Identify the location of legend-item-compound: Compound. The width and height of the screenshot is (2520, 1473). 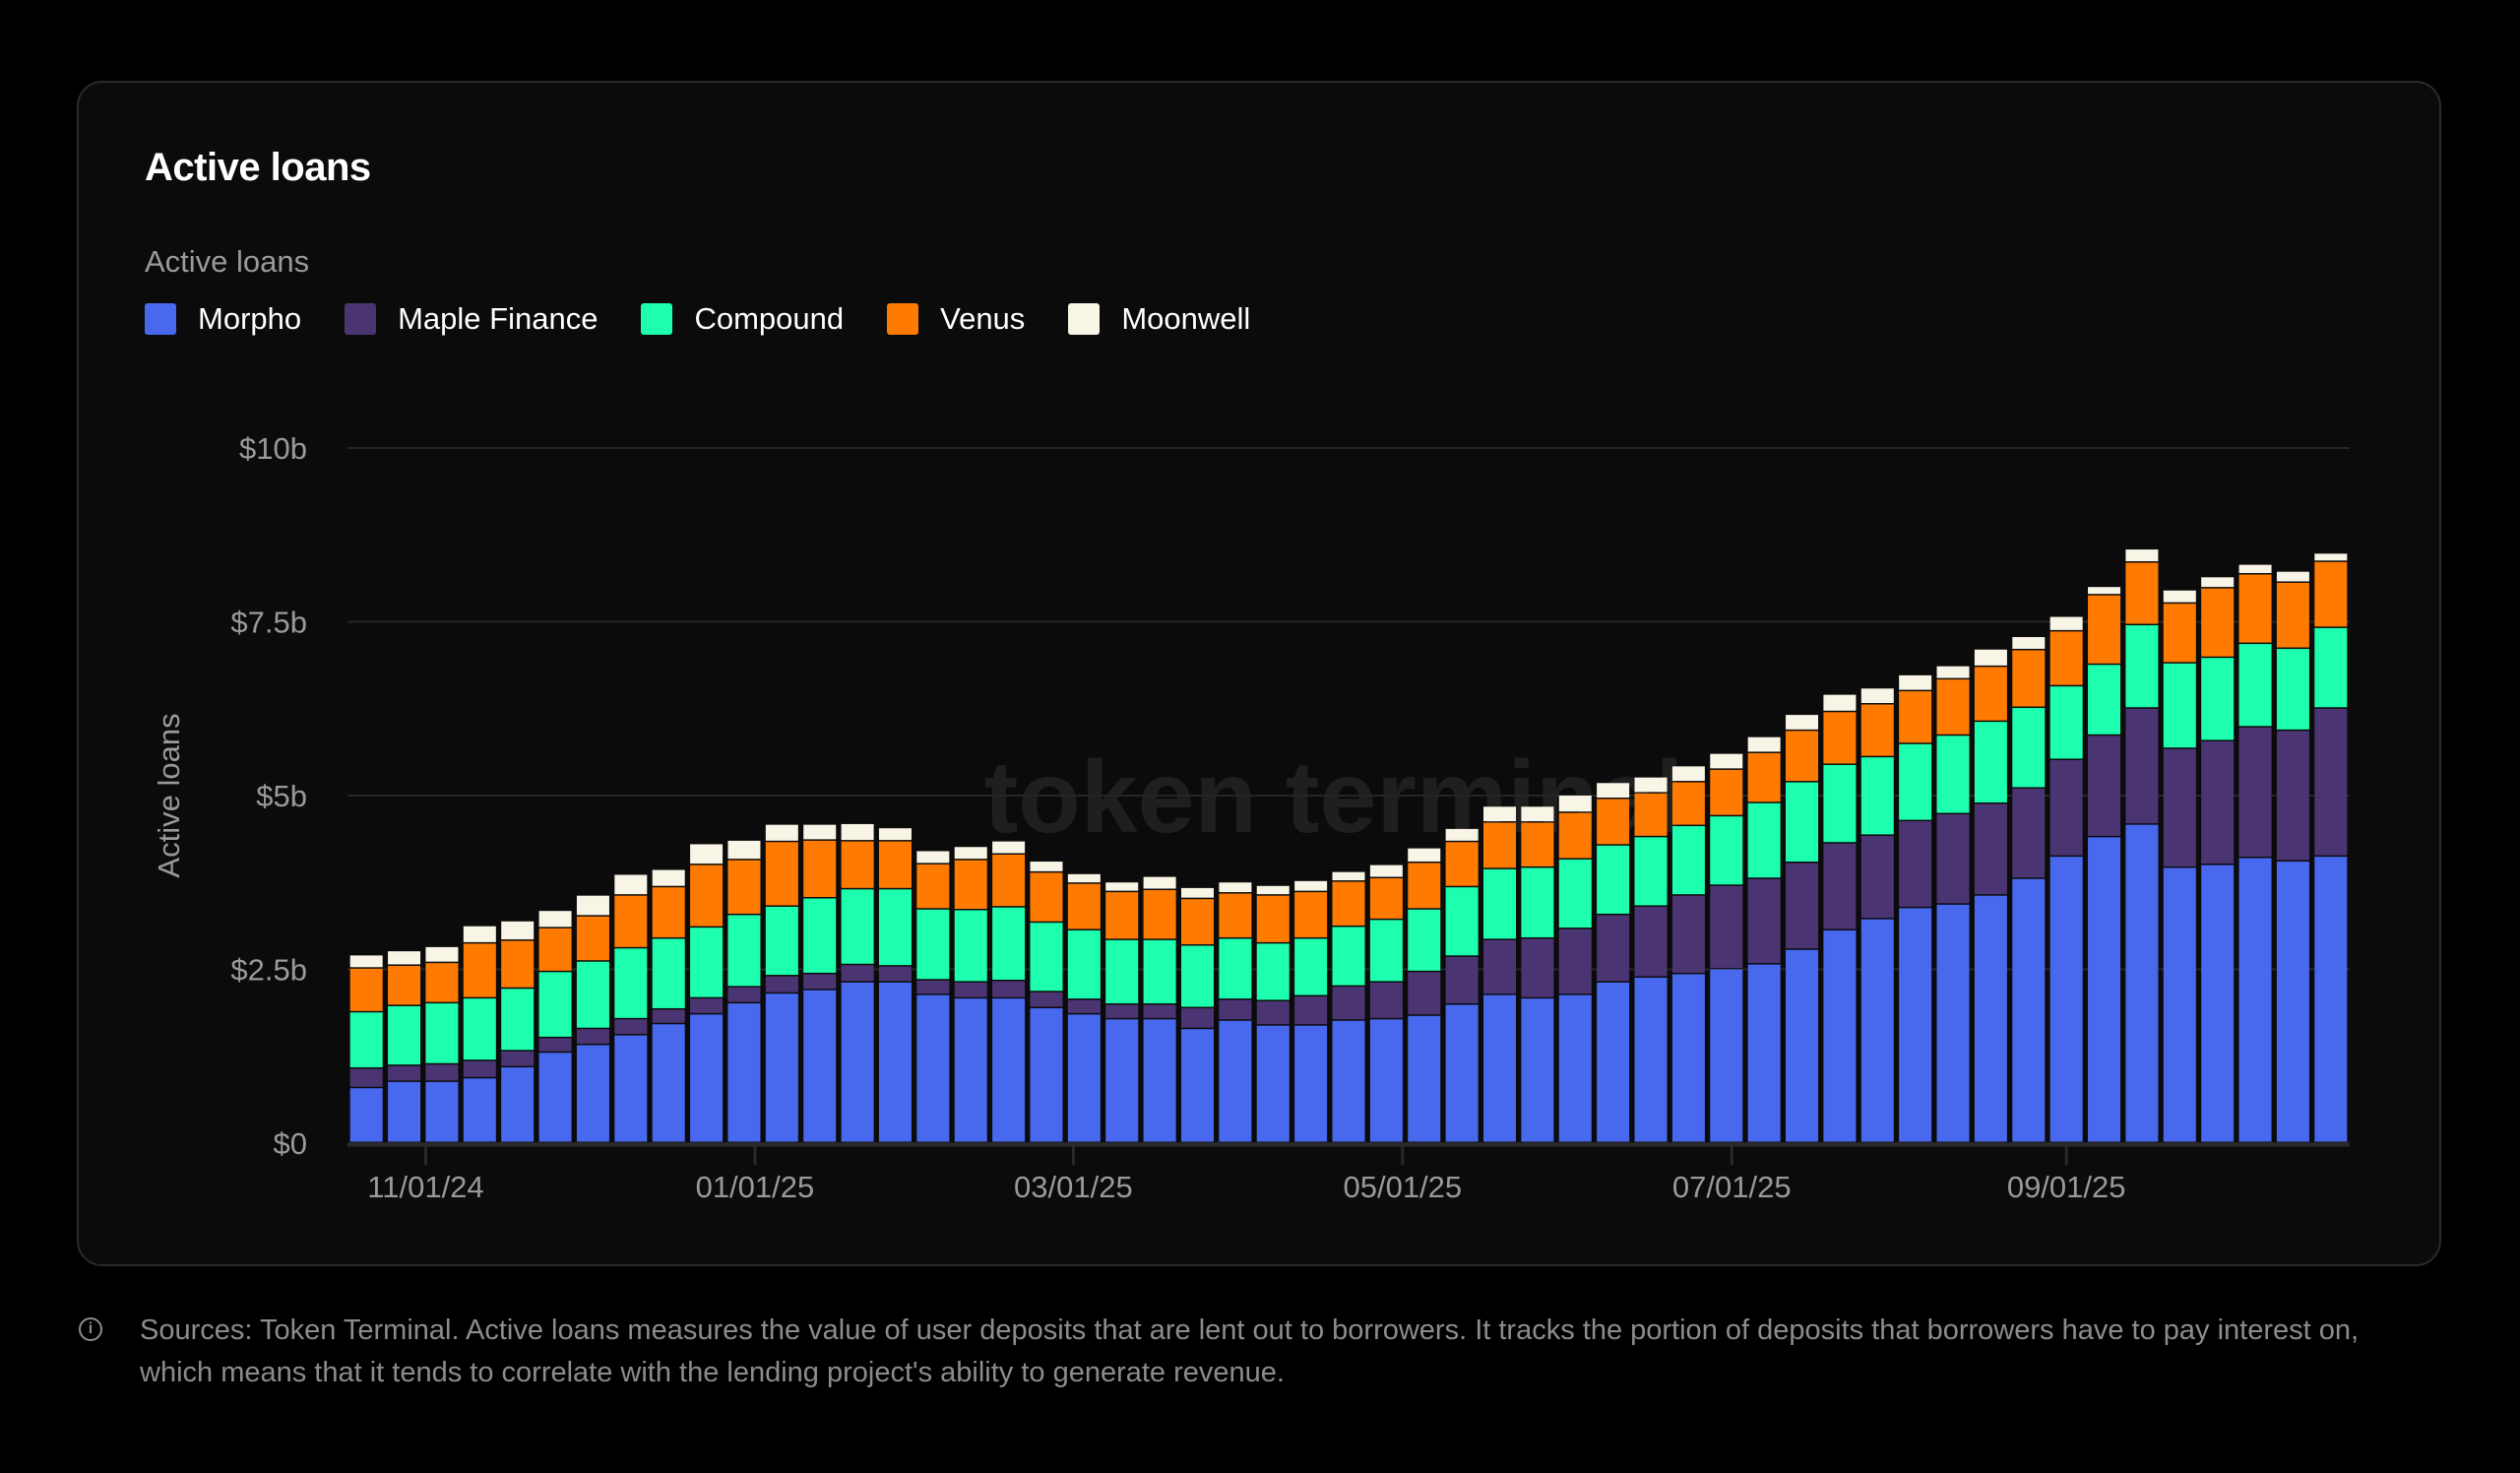
(742, 319).